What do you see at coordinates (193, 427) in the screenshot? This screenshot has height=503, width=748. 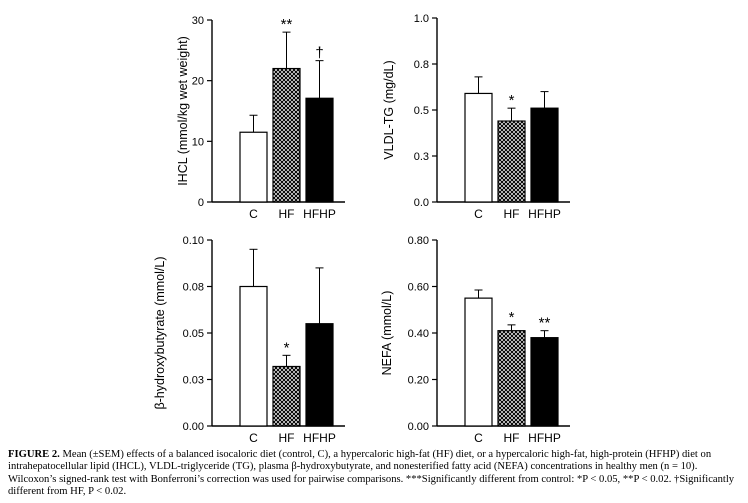 I see `bhb-ytick-label: 0.00` at bounding box center [193, 427].